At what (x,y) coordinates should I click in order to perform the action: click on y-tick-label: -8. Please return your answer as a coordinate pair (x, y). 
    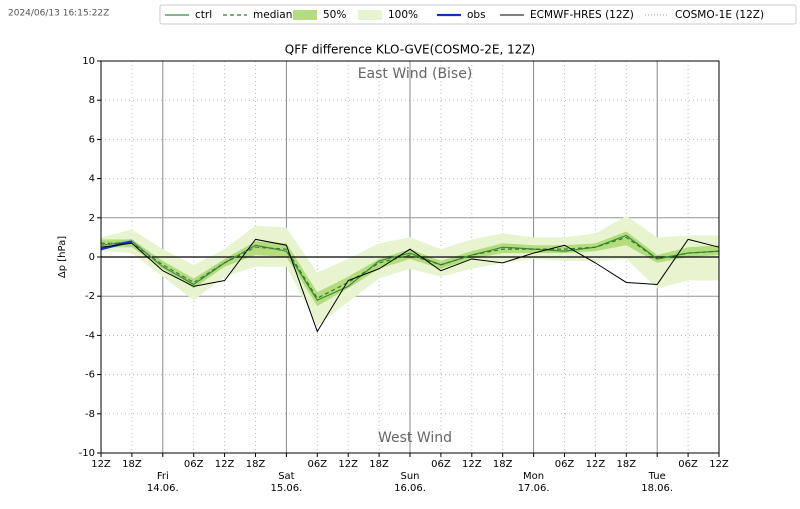
    Looking at the image, I should click on (90, 414).